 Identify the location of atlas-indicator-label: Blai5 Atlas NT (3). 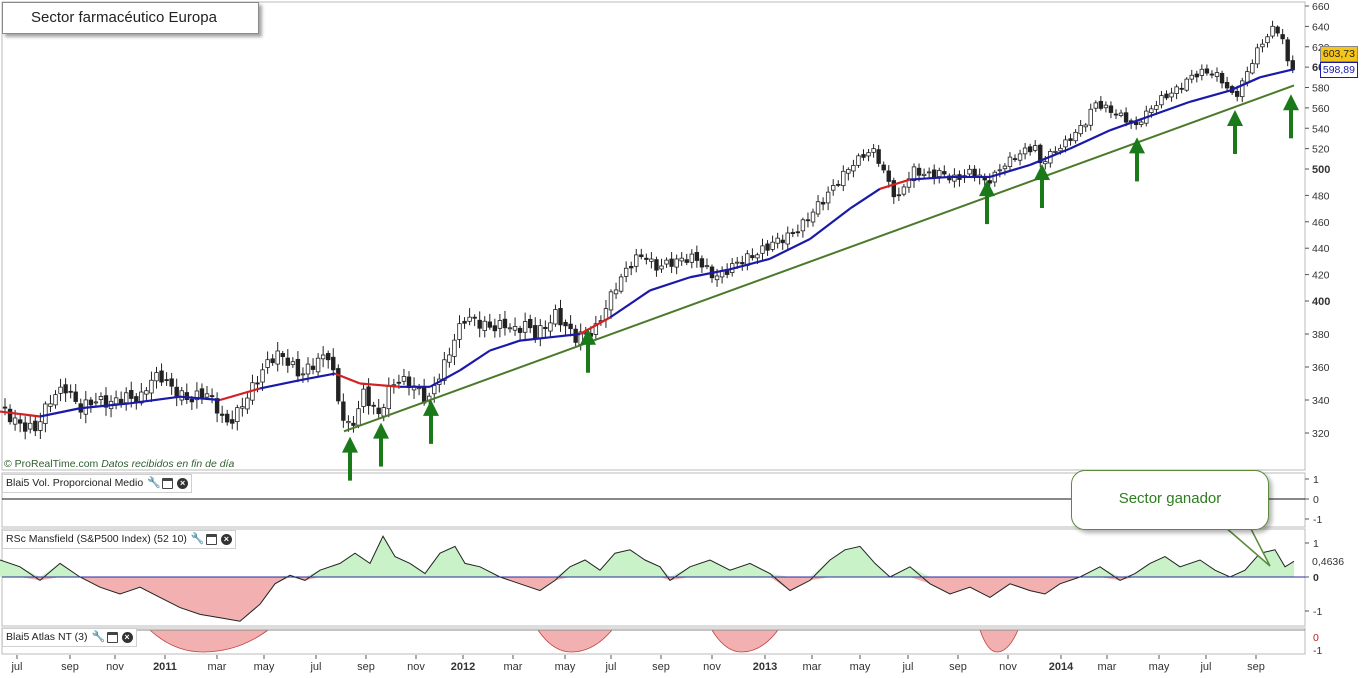
(47, 637).